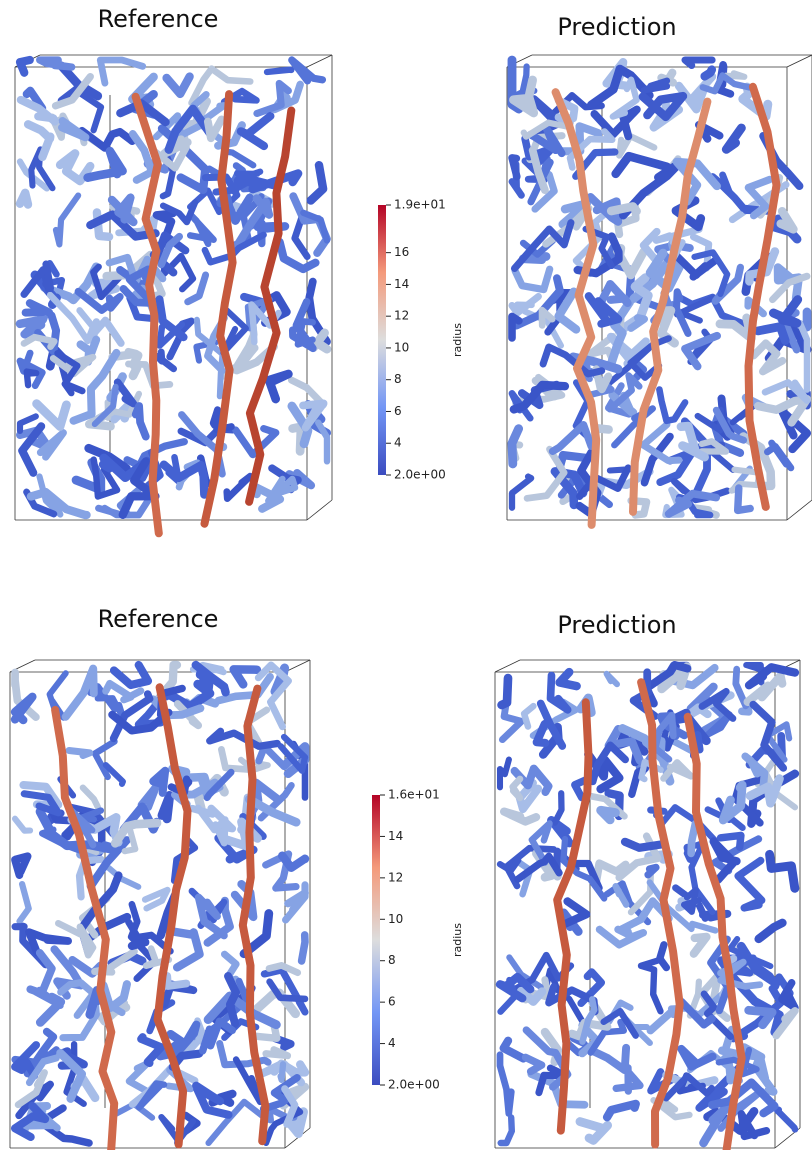  Describe the element at coordinates (395, 919) in the screenshot. I see `colorbar-tick-label: 10` at that location.